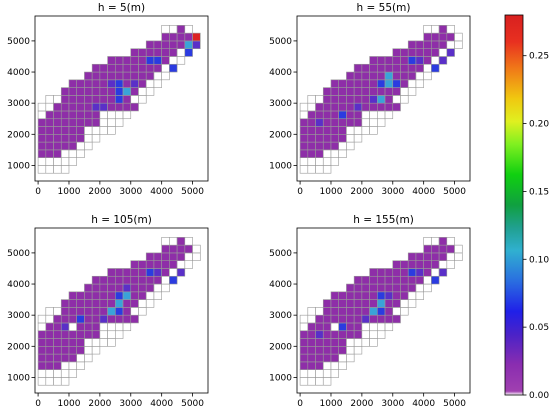  Describe the element at coordinates (161, 404) in the screenshot. I see `x-tick-label: 4000` at that location.